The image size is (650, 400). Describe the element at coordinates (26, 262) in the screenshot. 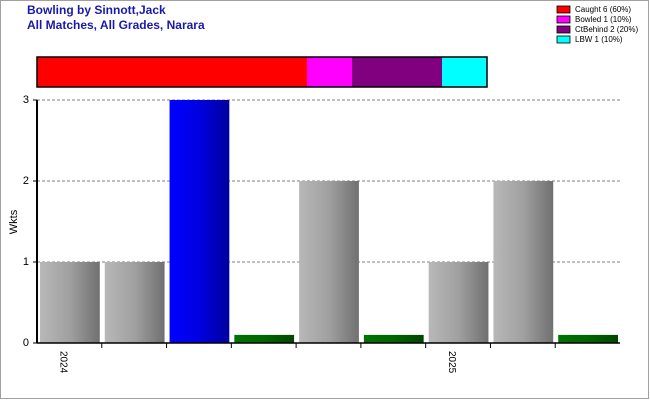

I see `y-tick-label: 1` at that location.